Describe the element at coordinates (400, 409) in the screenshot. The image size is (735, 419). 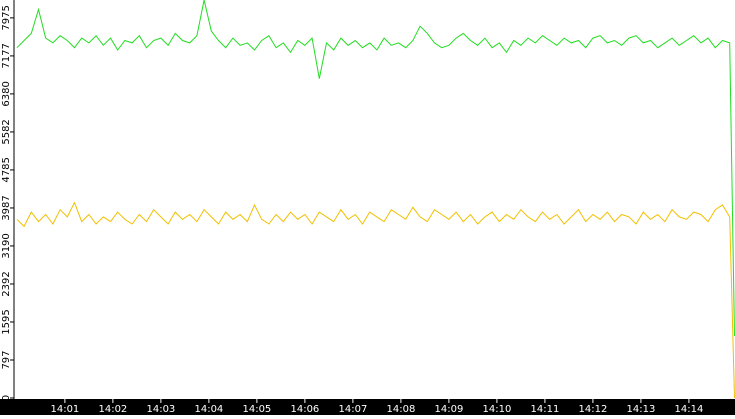
I see `x-tick-label: 14:08` at that location.